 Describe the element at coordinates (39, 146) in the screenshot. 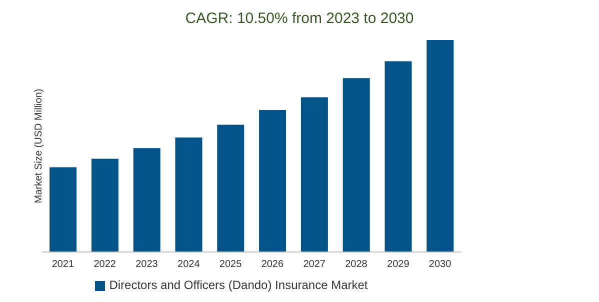

I see `y-axis-title: Market Size (USD Million)` at that location.